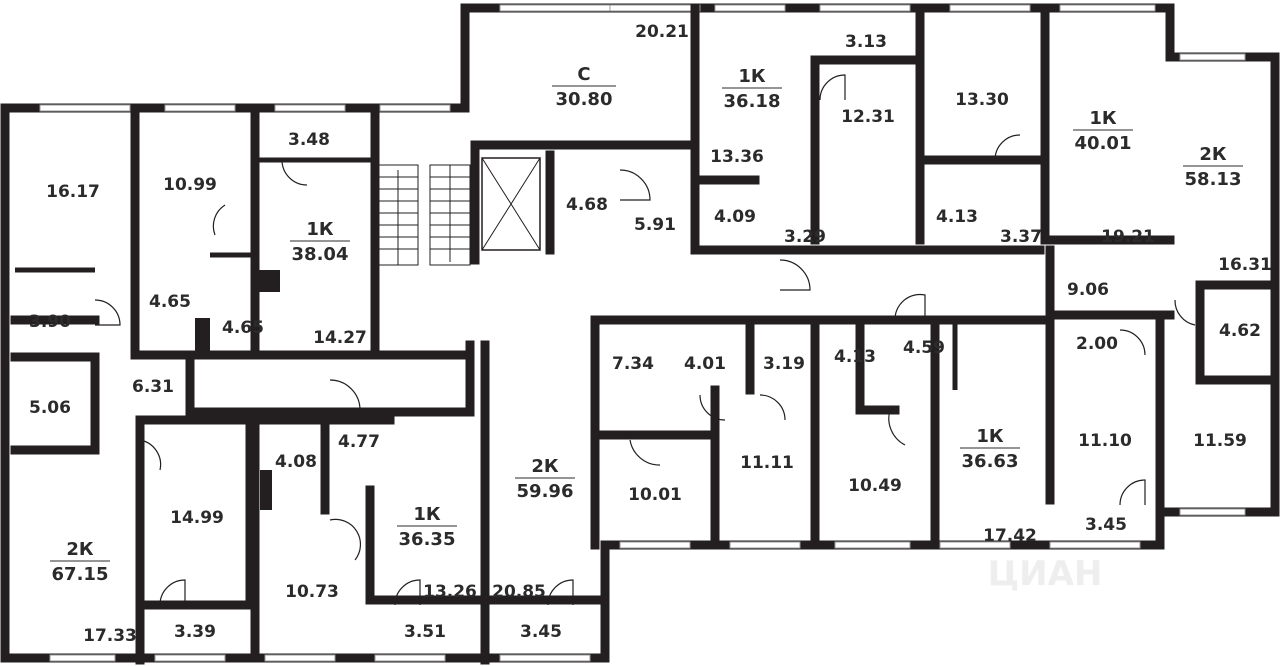 Image resolution: width=1280 pixels, height=666 pixels. Describe the element at coordinates (805, 237) in the screenshot. I see `room-area: 3.29` at that location.